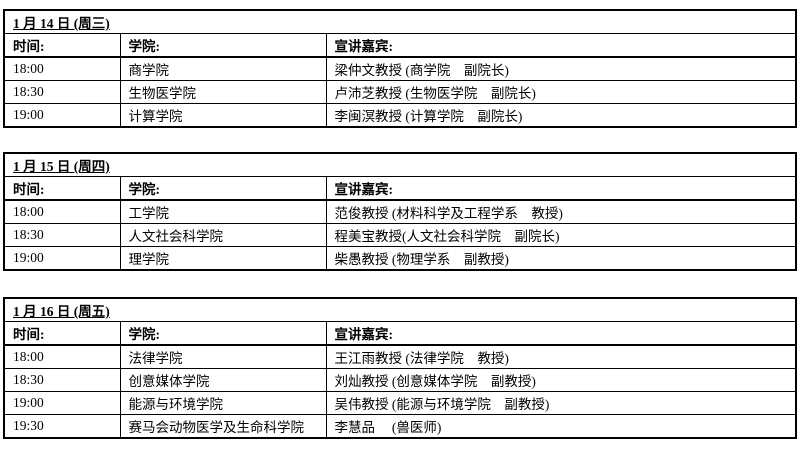  I want to click on cell-college: 人文社会科学院, so click(223, 235).